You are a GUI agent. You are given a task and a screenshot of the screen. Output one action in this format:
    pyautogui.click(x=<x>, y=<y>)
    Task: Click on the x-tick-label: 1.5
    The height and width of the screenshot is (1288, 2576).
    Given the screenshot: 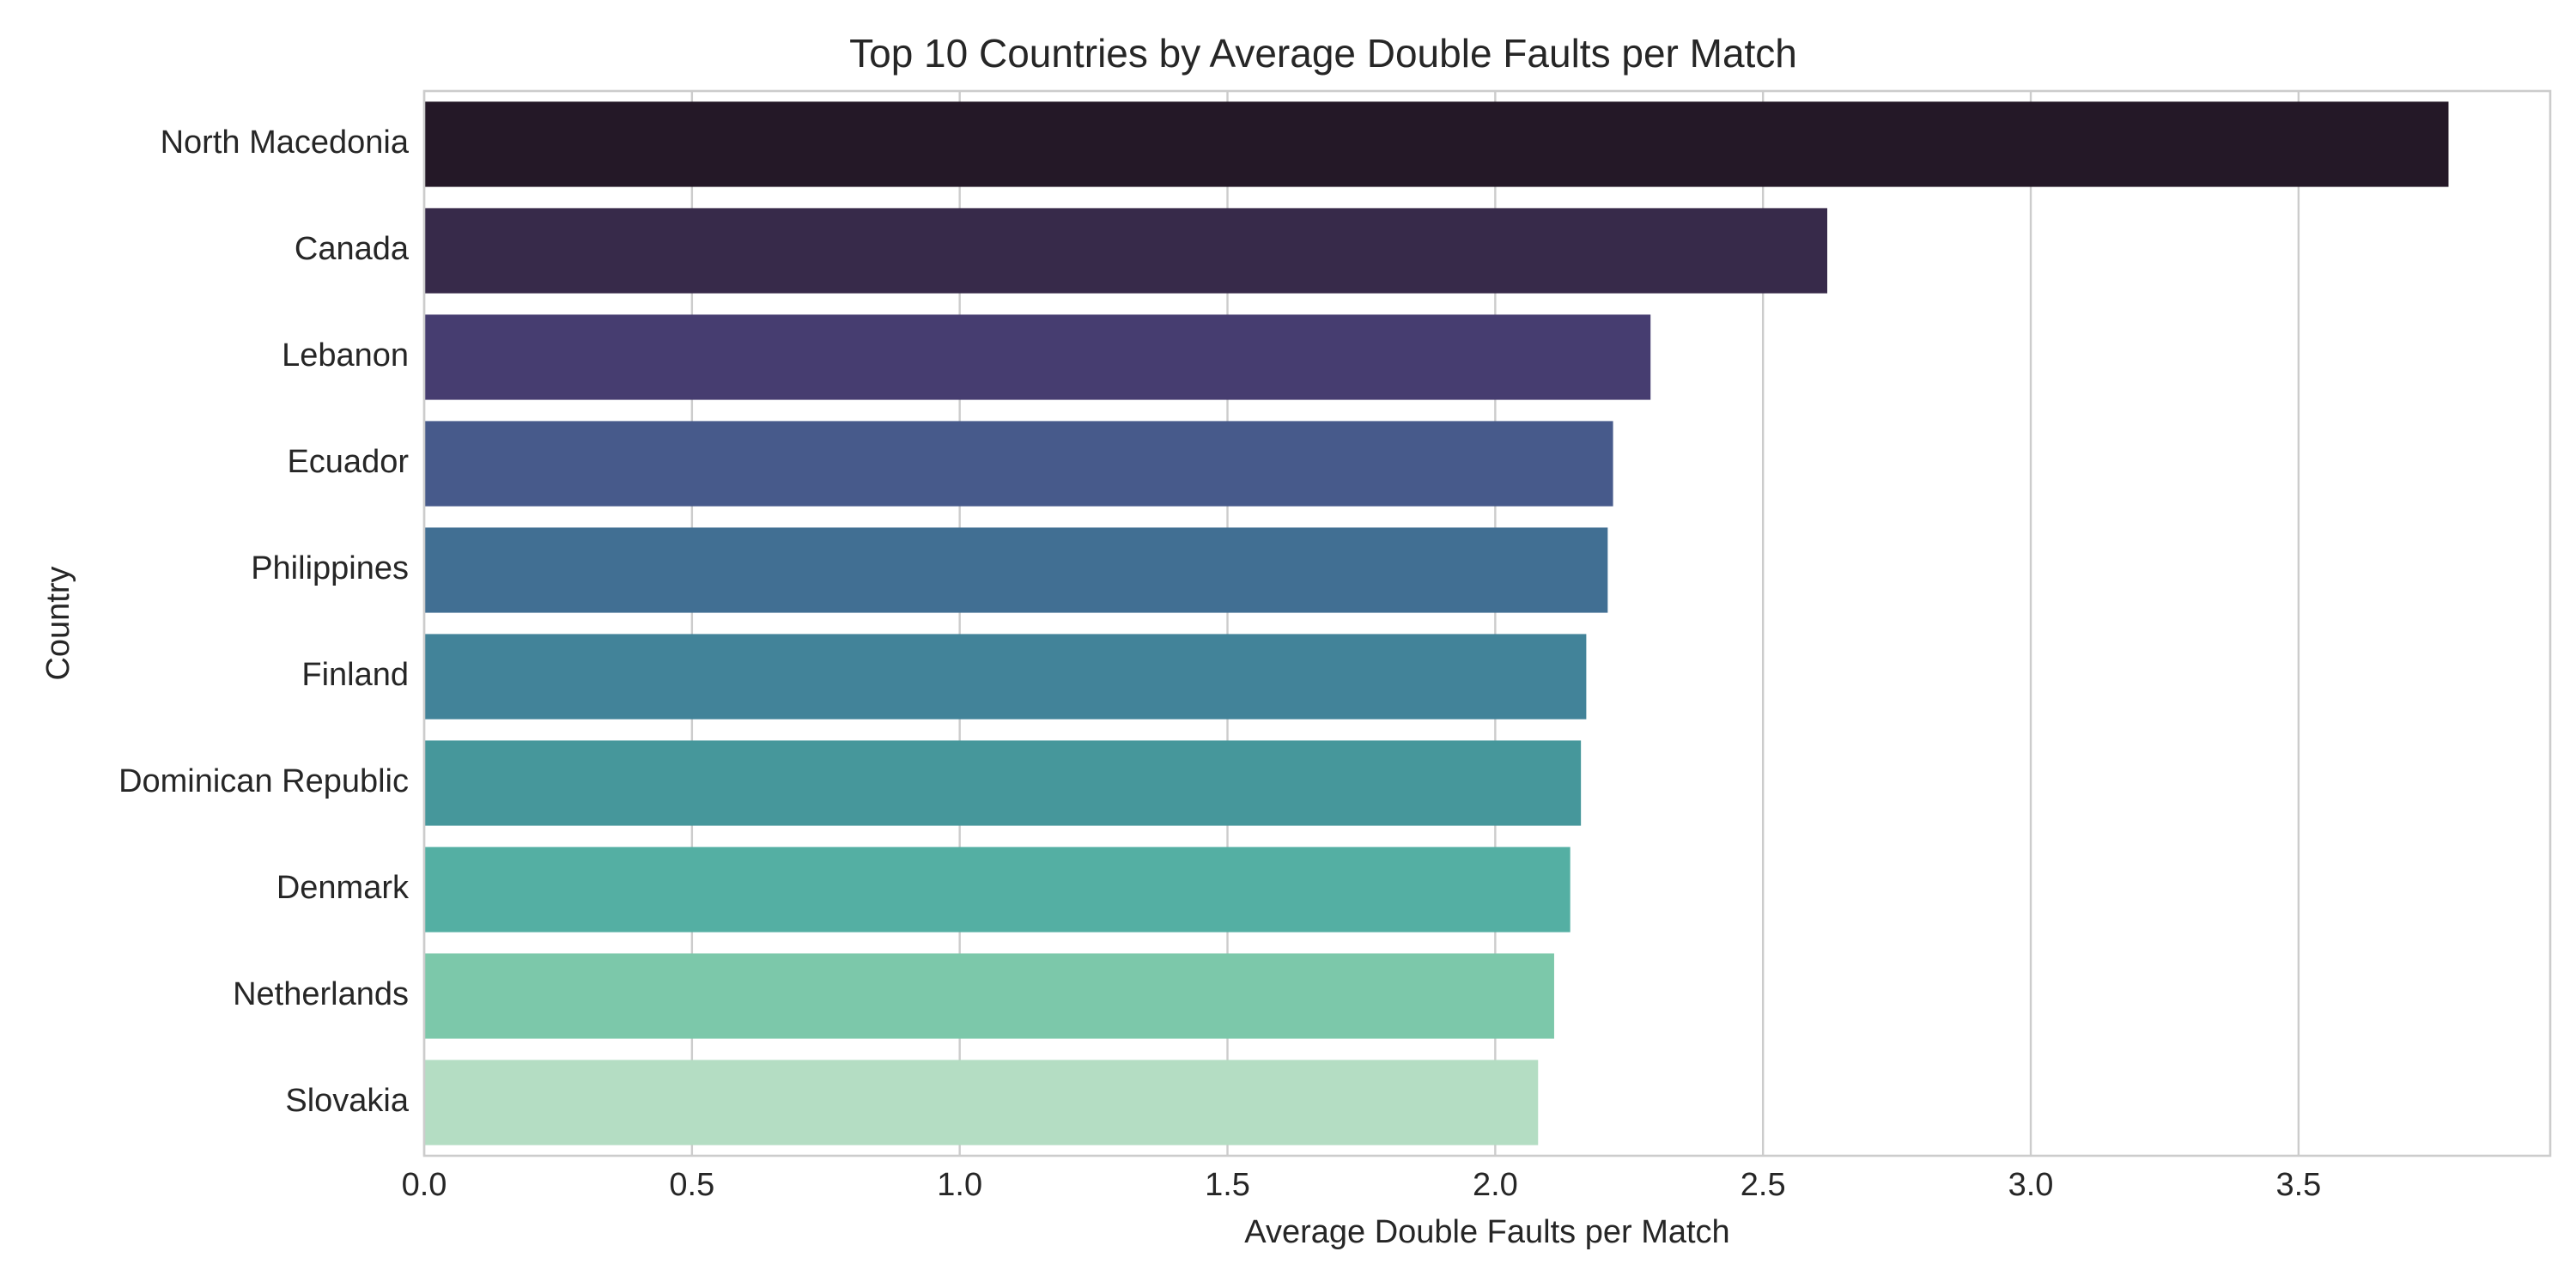 What is the action you would take?
    pyautogui.click(x=1228, y=1185)
    